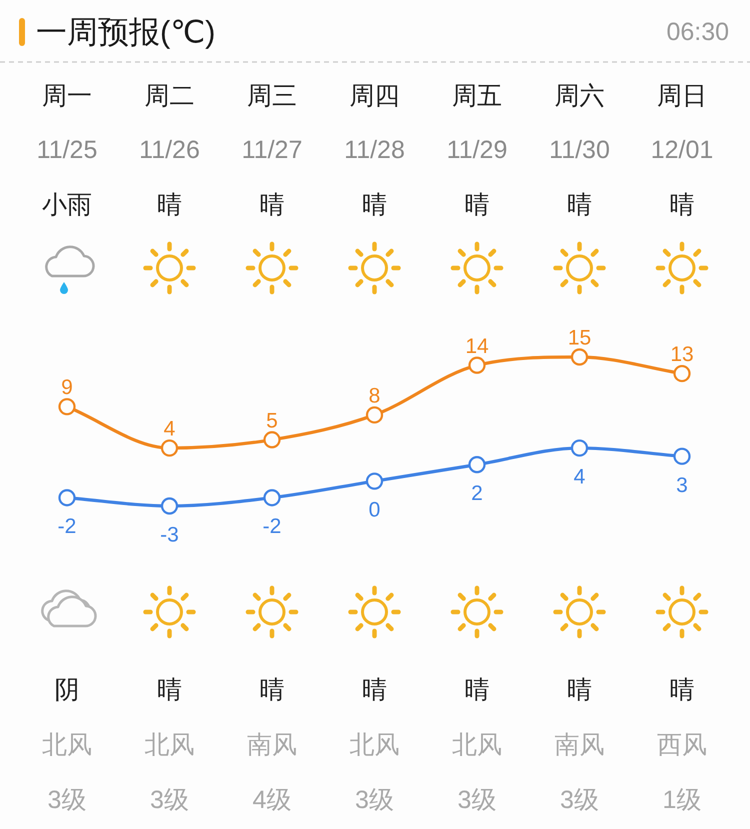 Image resolution: width=750 pixels, height=829 pixels. I want to click on data-label: 14, so click(477, 346).